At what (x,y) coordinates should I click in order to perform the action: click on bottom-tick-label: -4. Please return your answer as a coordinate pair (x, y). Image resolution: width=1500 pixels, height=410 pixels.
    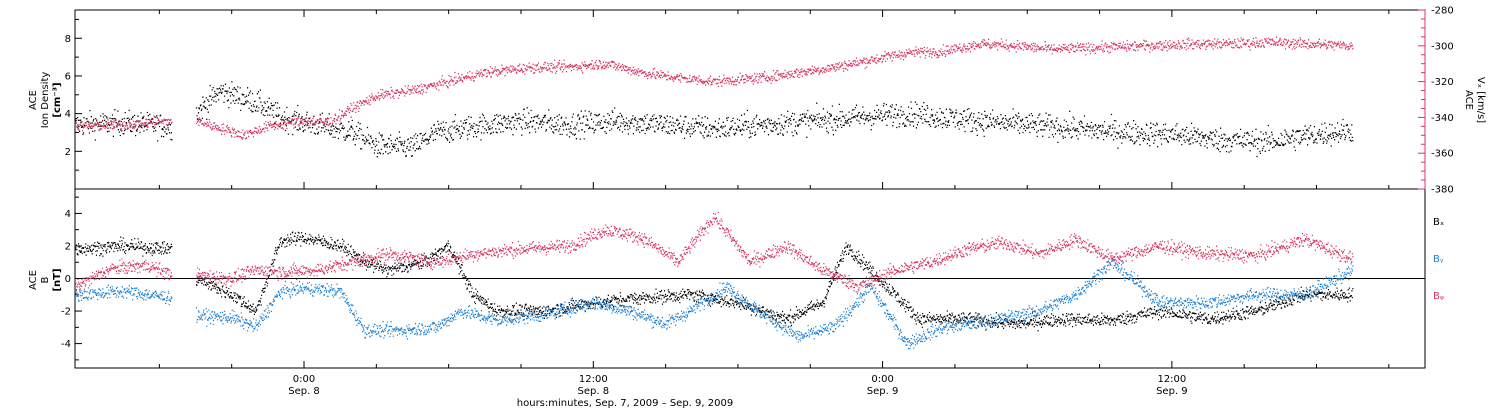
    Looking at the image, I should click on (66, 344).